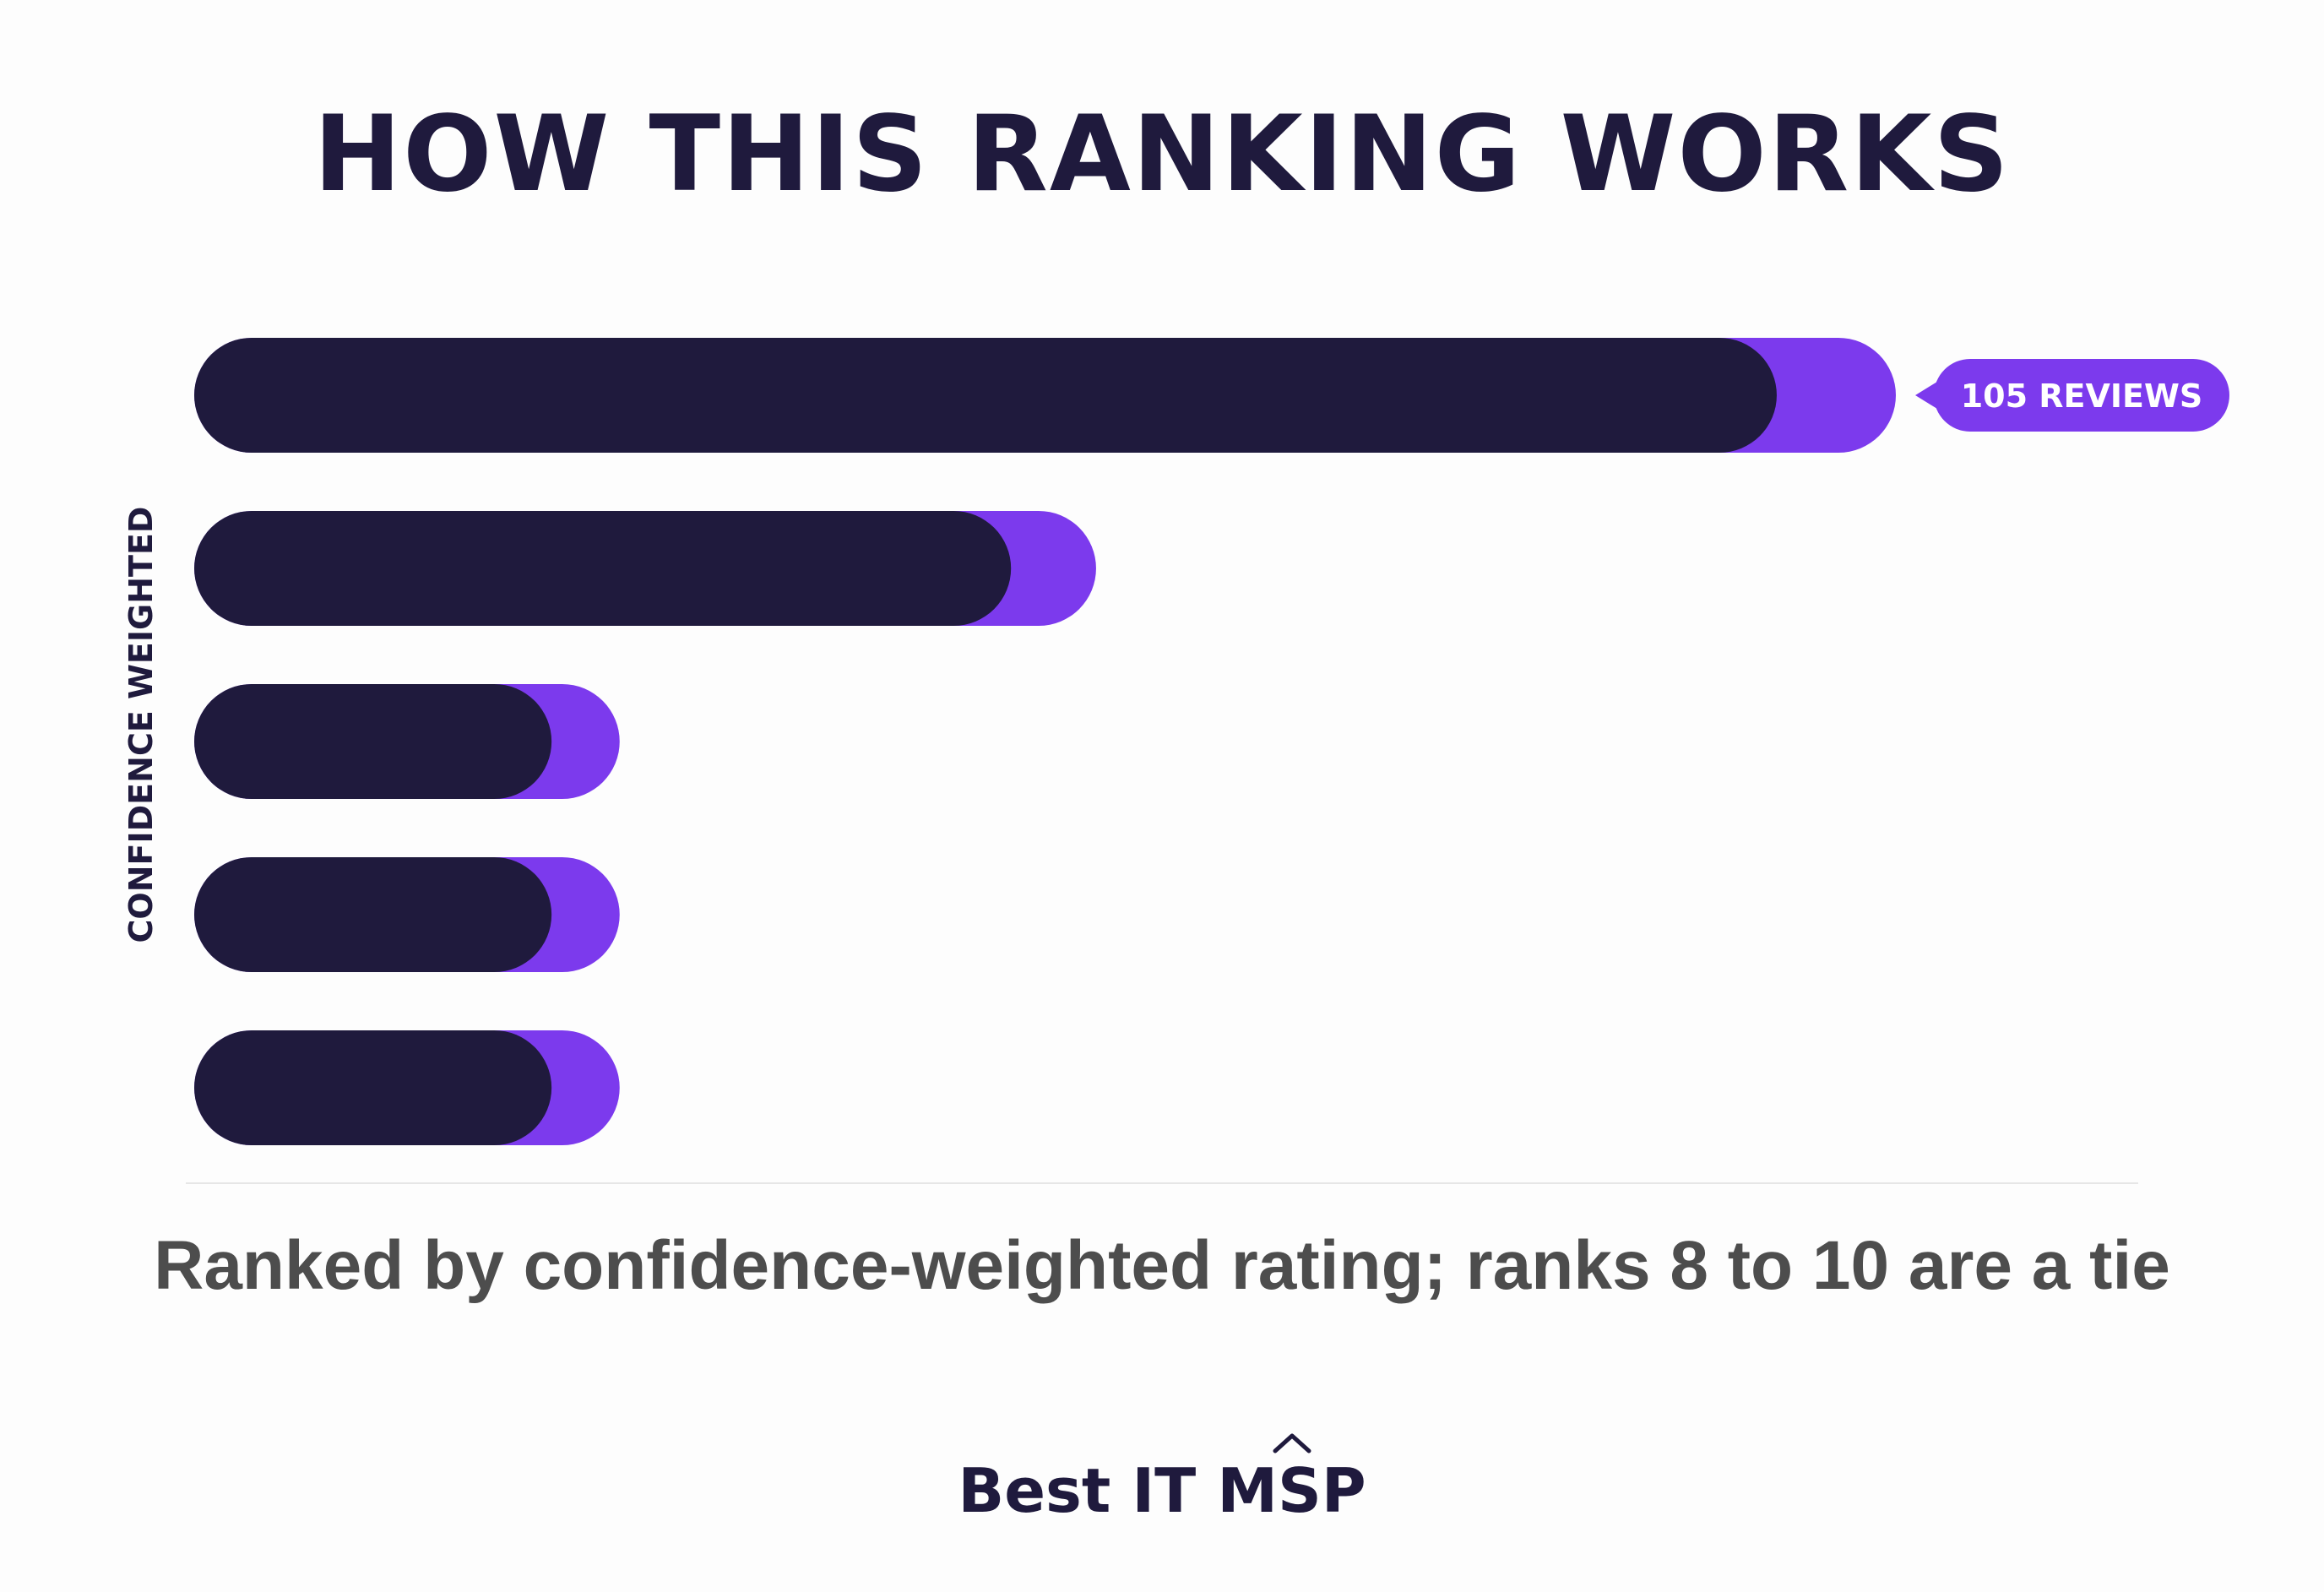  I want to click on callout-label: 105 REVIEWS, so click(2082, 396).